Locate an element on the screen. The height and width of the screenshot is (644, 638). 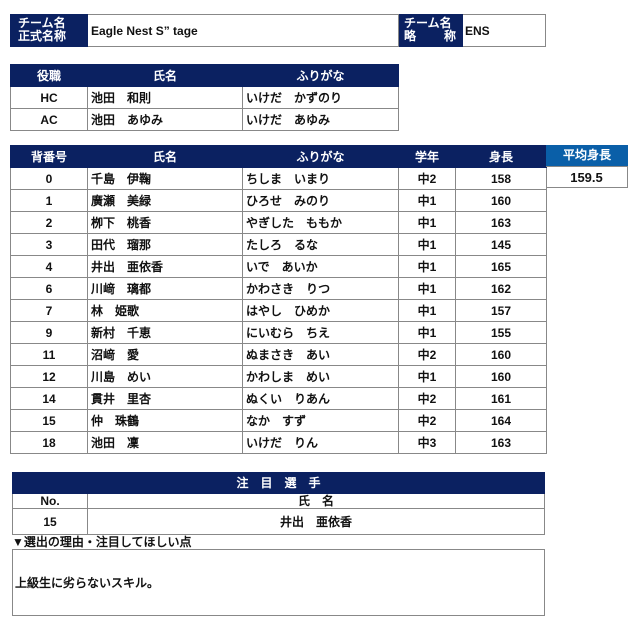
player-number: 0 is located at coordinates (49, 178).